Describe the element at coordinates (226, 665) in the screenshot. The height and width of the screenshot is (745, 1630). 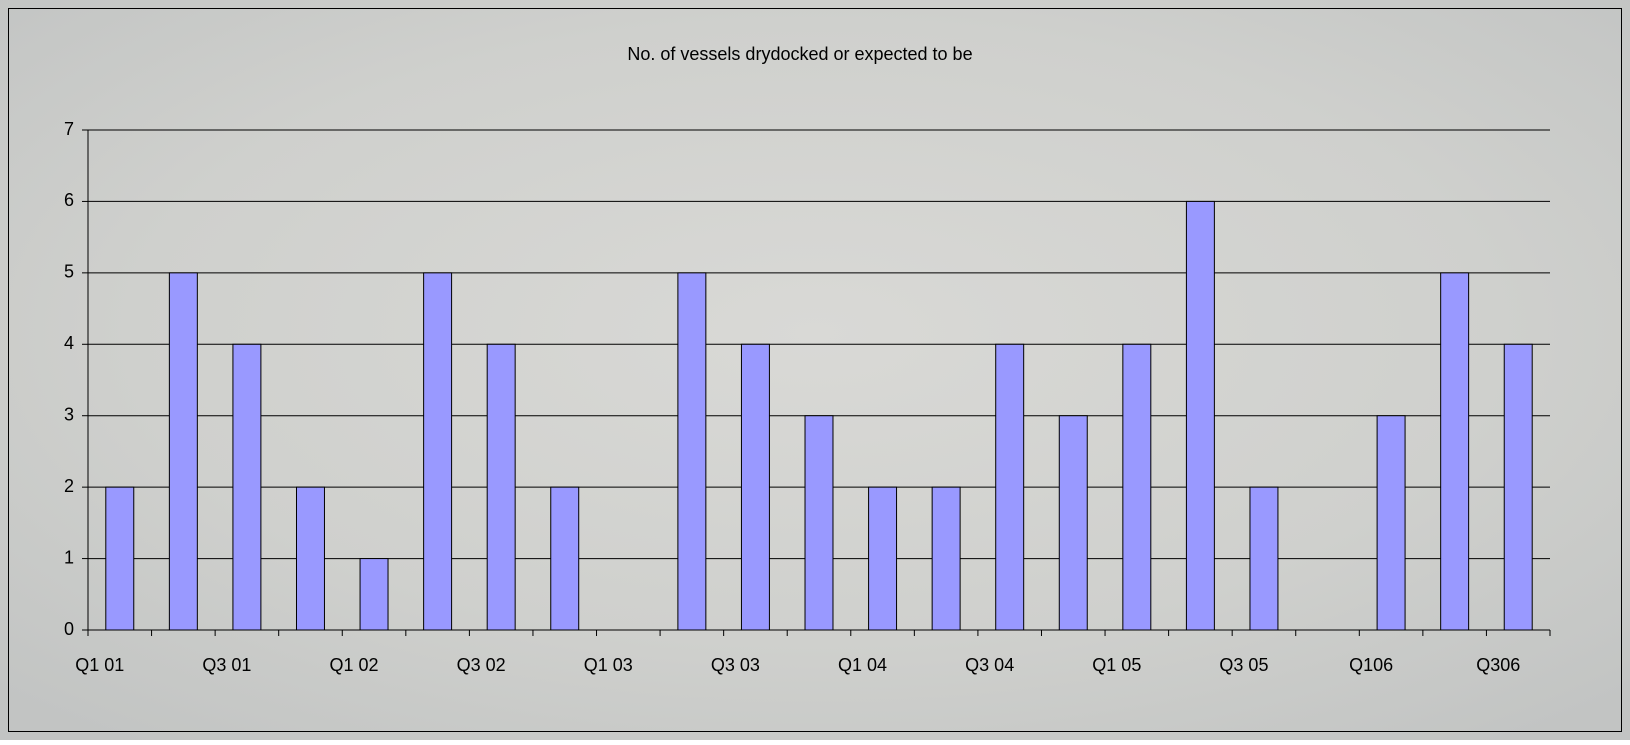
I see `x-tick-label: Q3 01` at that location.